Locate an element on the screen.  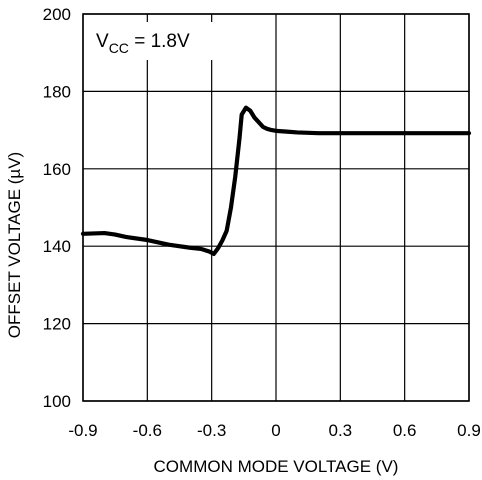
x-tick-label-2: -0.3 is located at coordinates (211, 430).